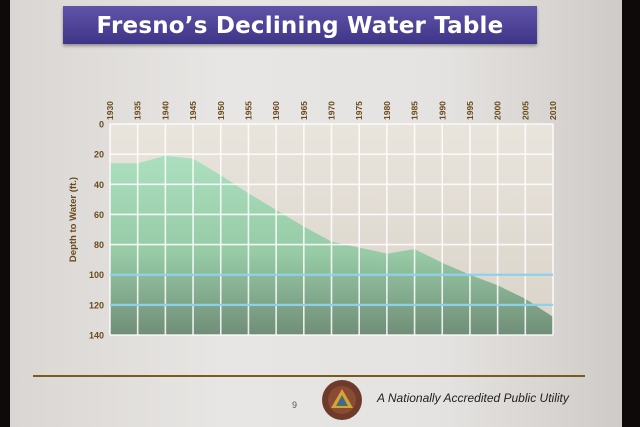  I want to click on x-tick-label: 1990, so click(442, 110).